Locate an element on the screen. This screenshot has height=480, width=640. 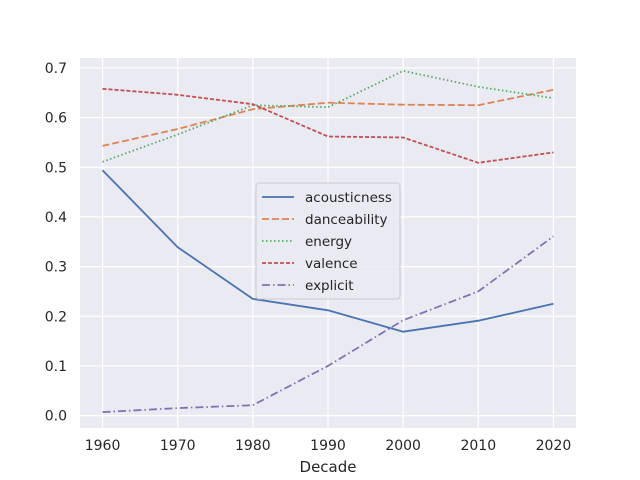
x-tick-label: 2000 is located at coordinates (403, 446).